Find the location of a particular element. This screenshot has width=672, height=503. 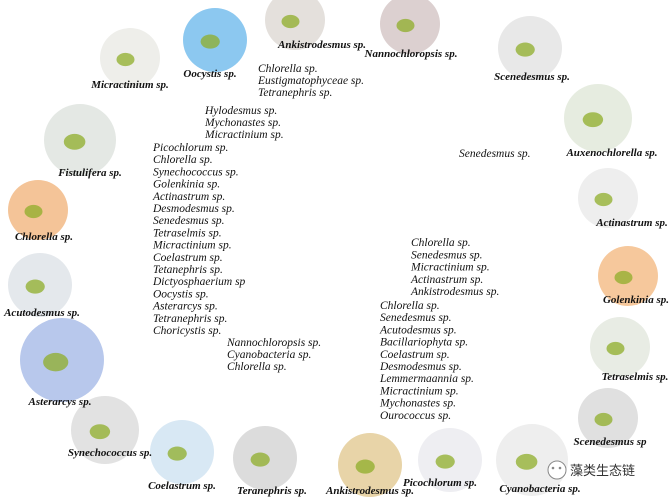

species-label: Coelastrum sp. is located at coordinates (182, 486).